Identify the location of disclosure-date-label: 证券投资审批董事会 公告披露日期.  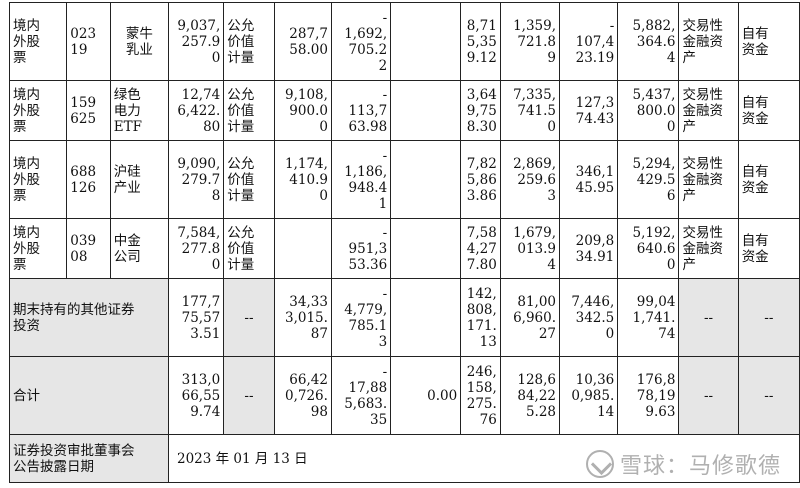
(89, 458).